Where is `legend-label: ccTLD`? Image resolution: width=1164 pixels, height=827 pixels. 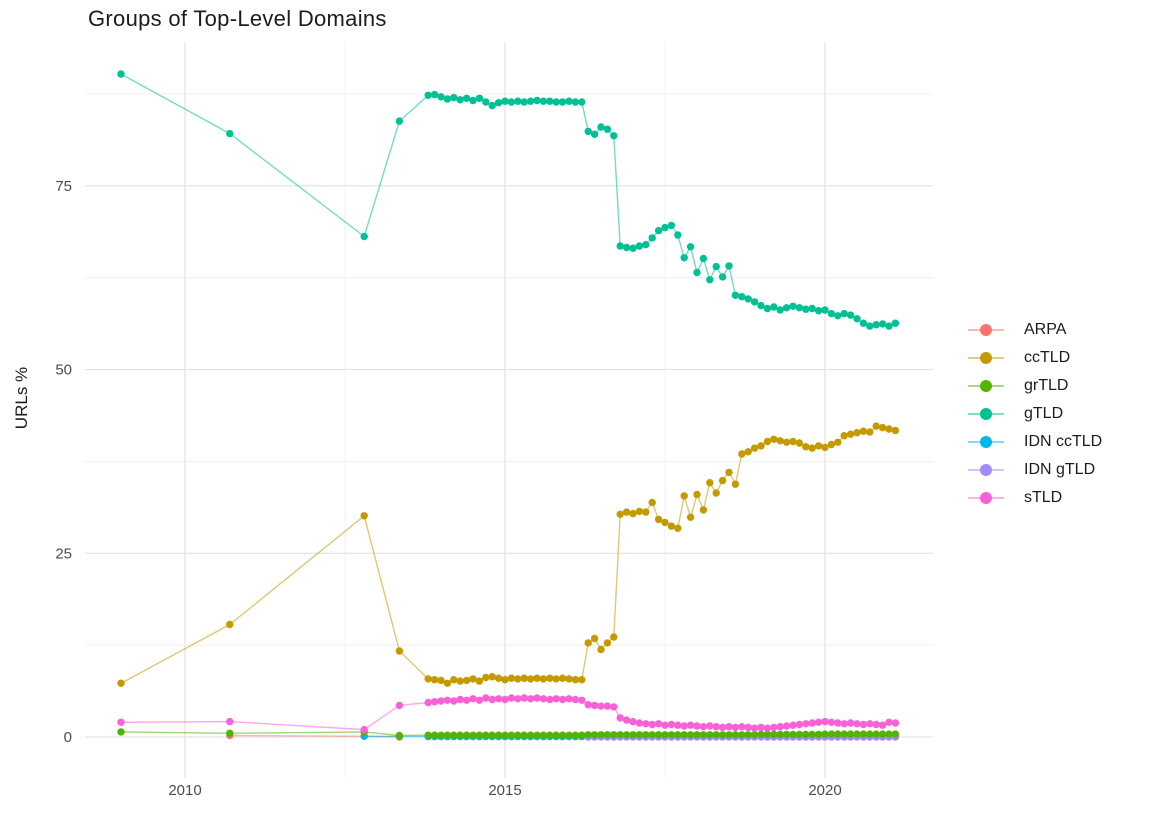 legend-label: ccTLD is located at coordinates (1047, 357).